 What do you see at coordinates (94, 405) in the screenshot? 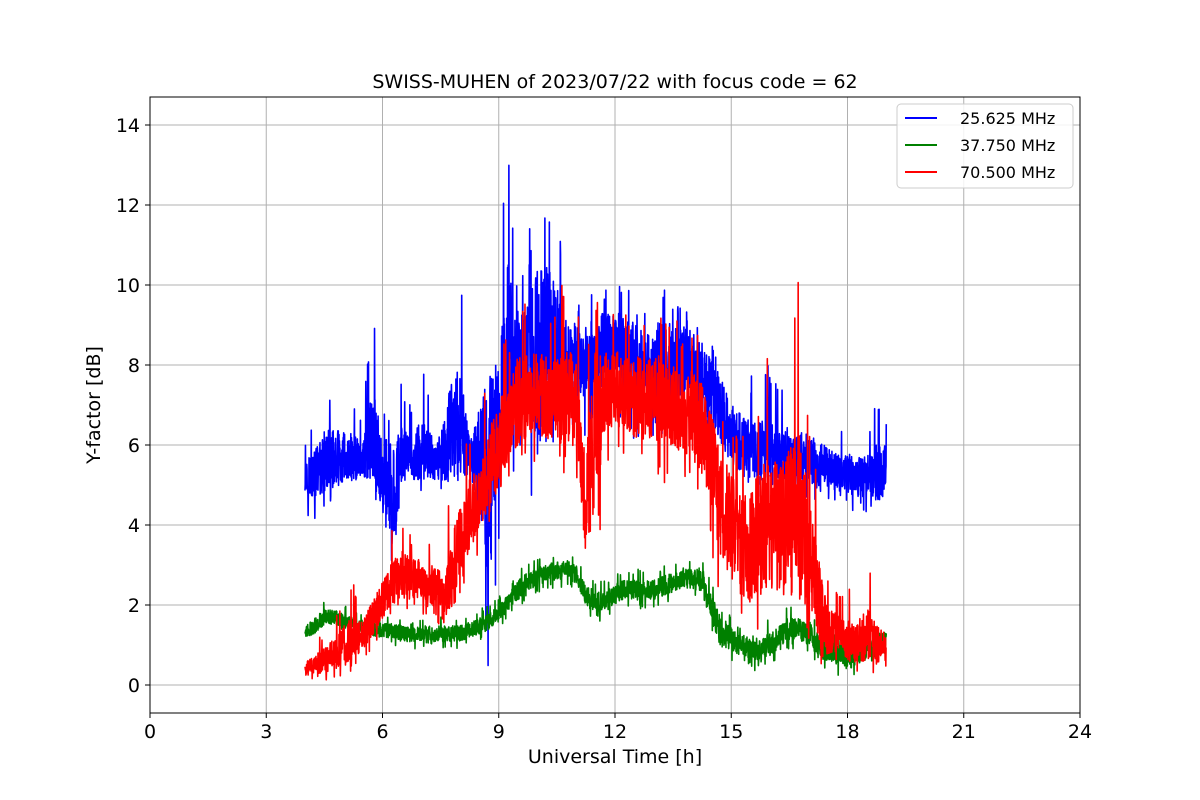
I see `y-axis-label: Y-factor [dB]` at bounding box center [94, 405].